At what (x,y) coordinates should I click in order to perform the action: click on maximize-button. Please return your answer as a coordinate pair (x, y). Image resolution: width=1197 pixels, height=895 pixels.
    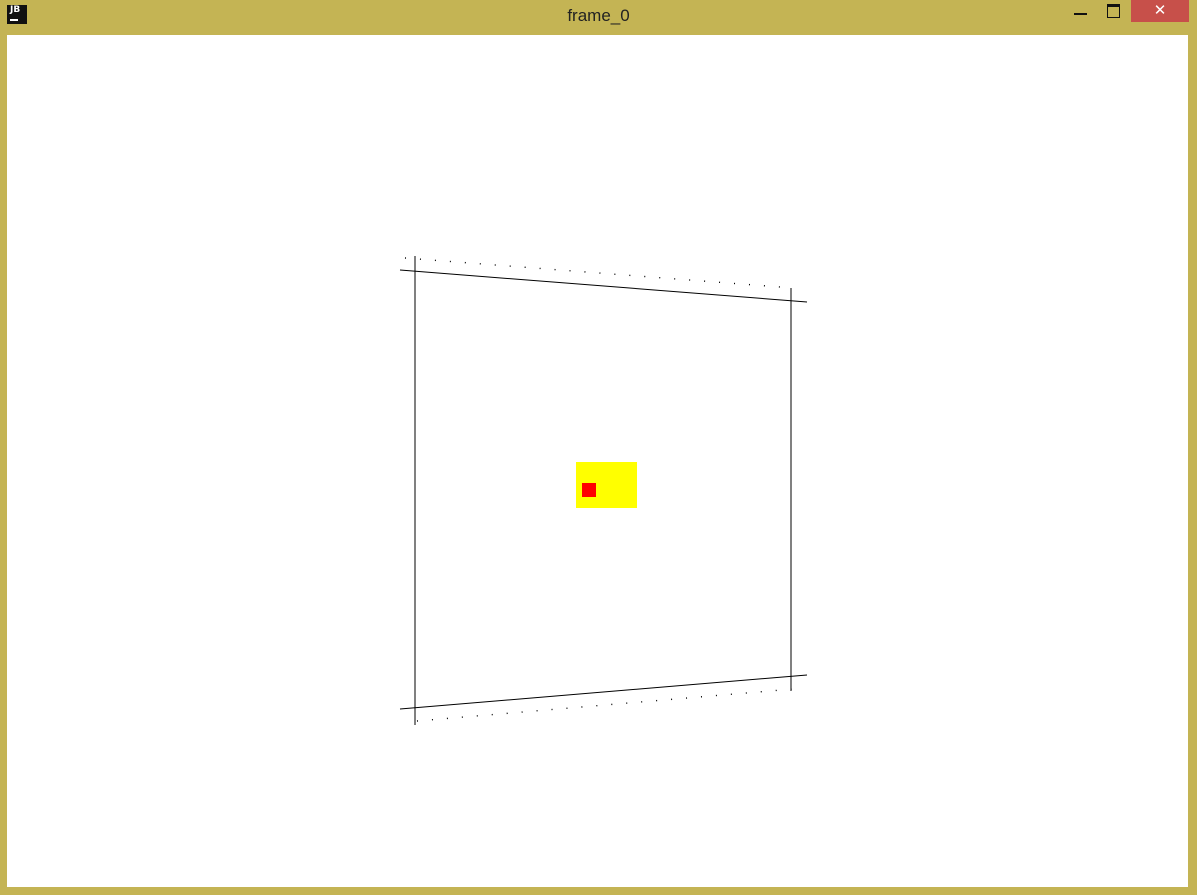
    Looking at the image, I should click on (1113, 11).